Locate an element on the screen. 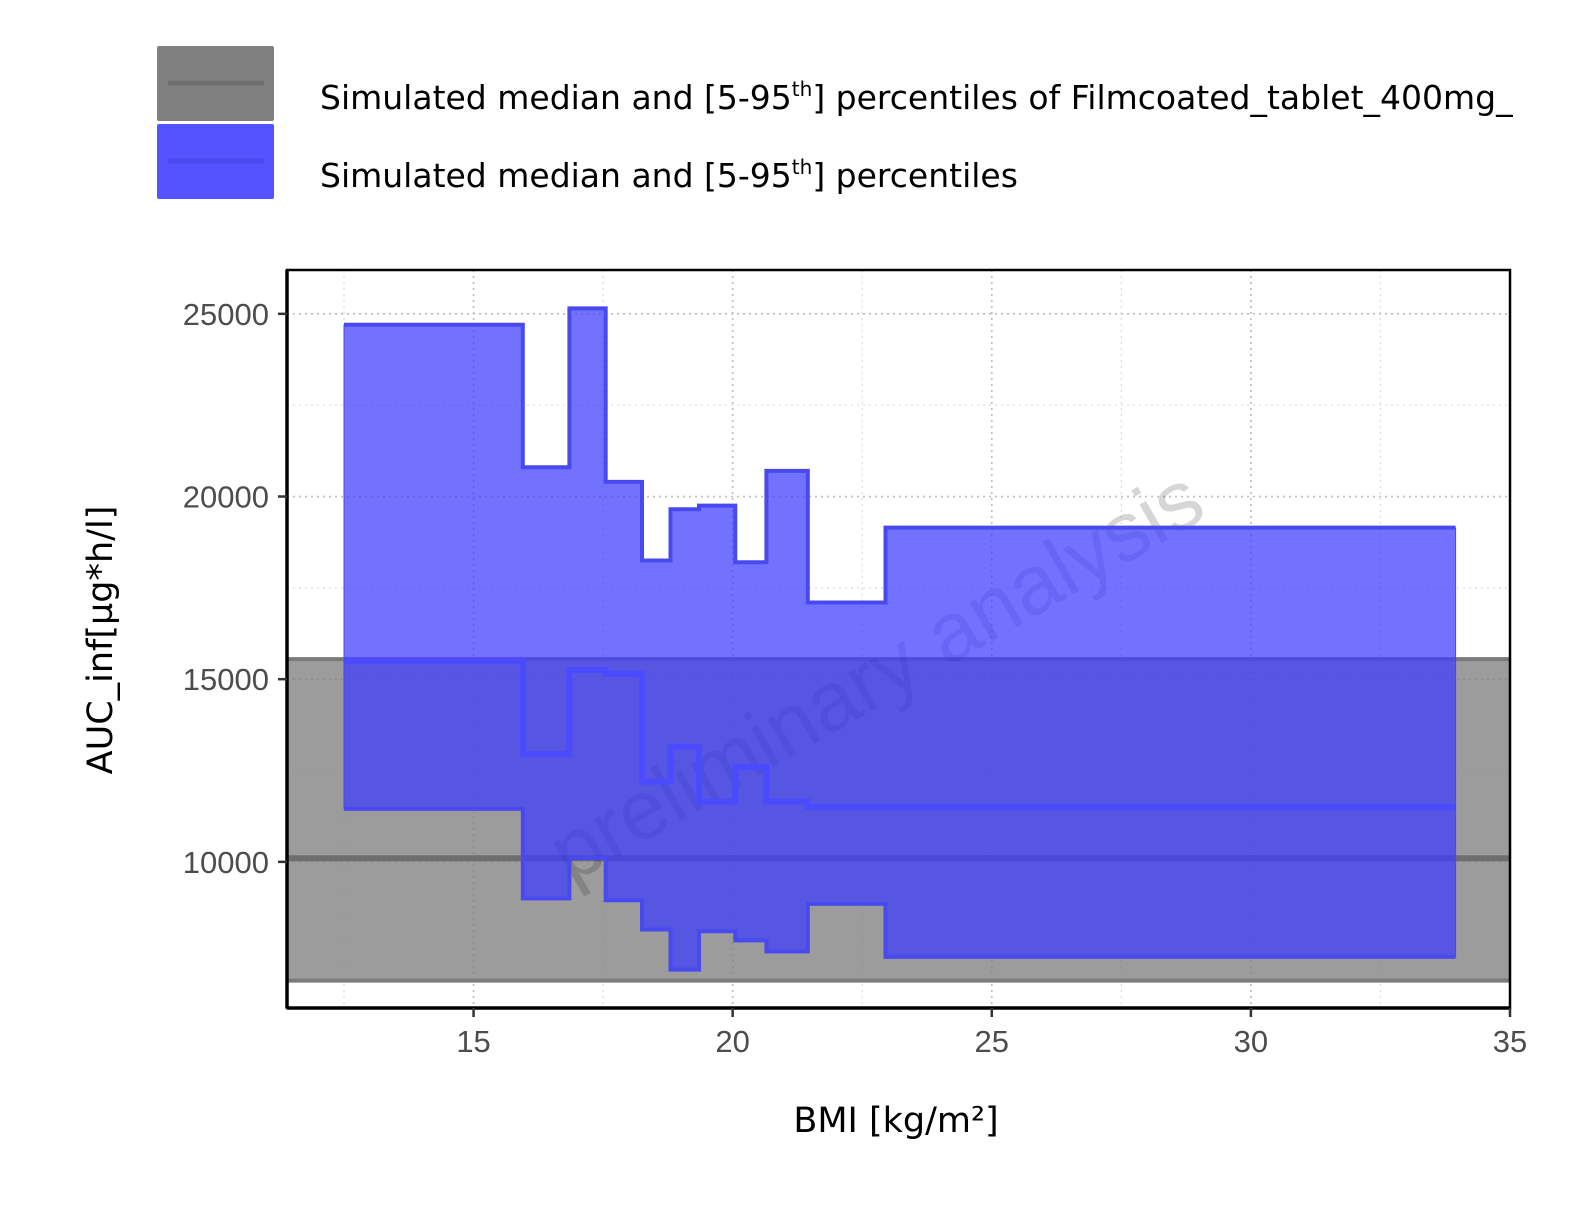 This screenshot has height=1226, width=1593. blue-step-median-line is located at coordinates (900, 734).